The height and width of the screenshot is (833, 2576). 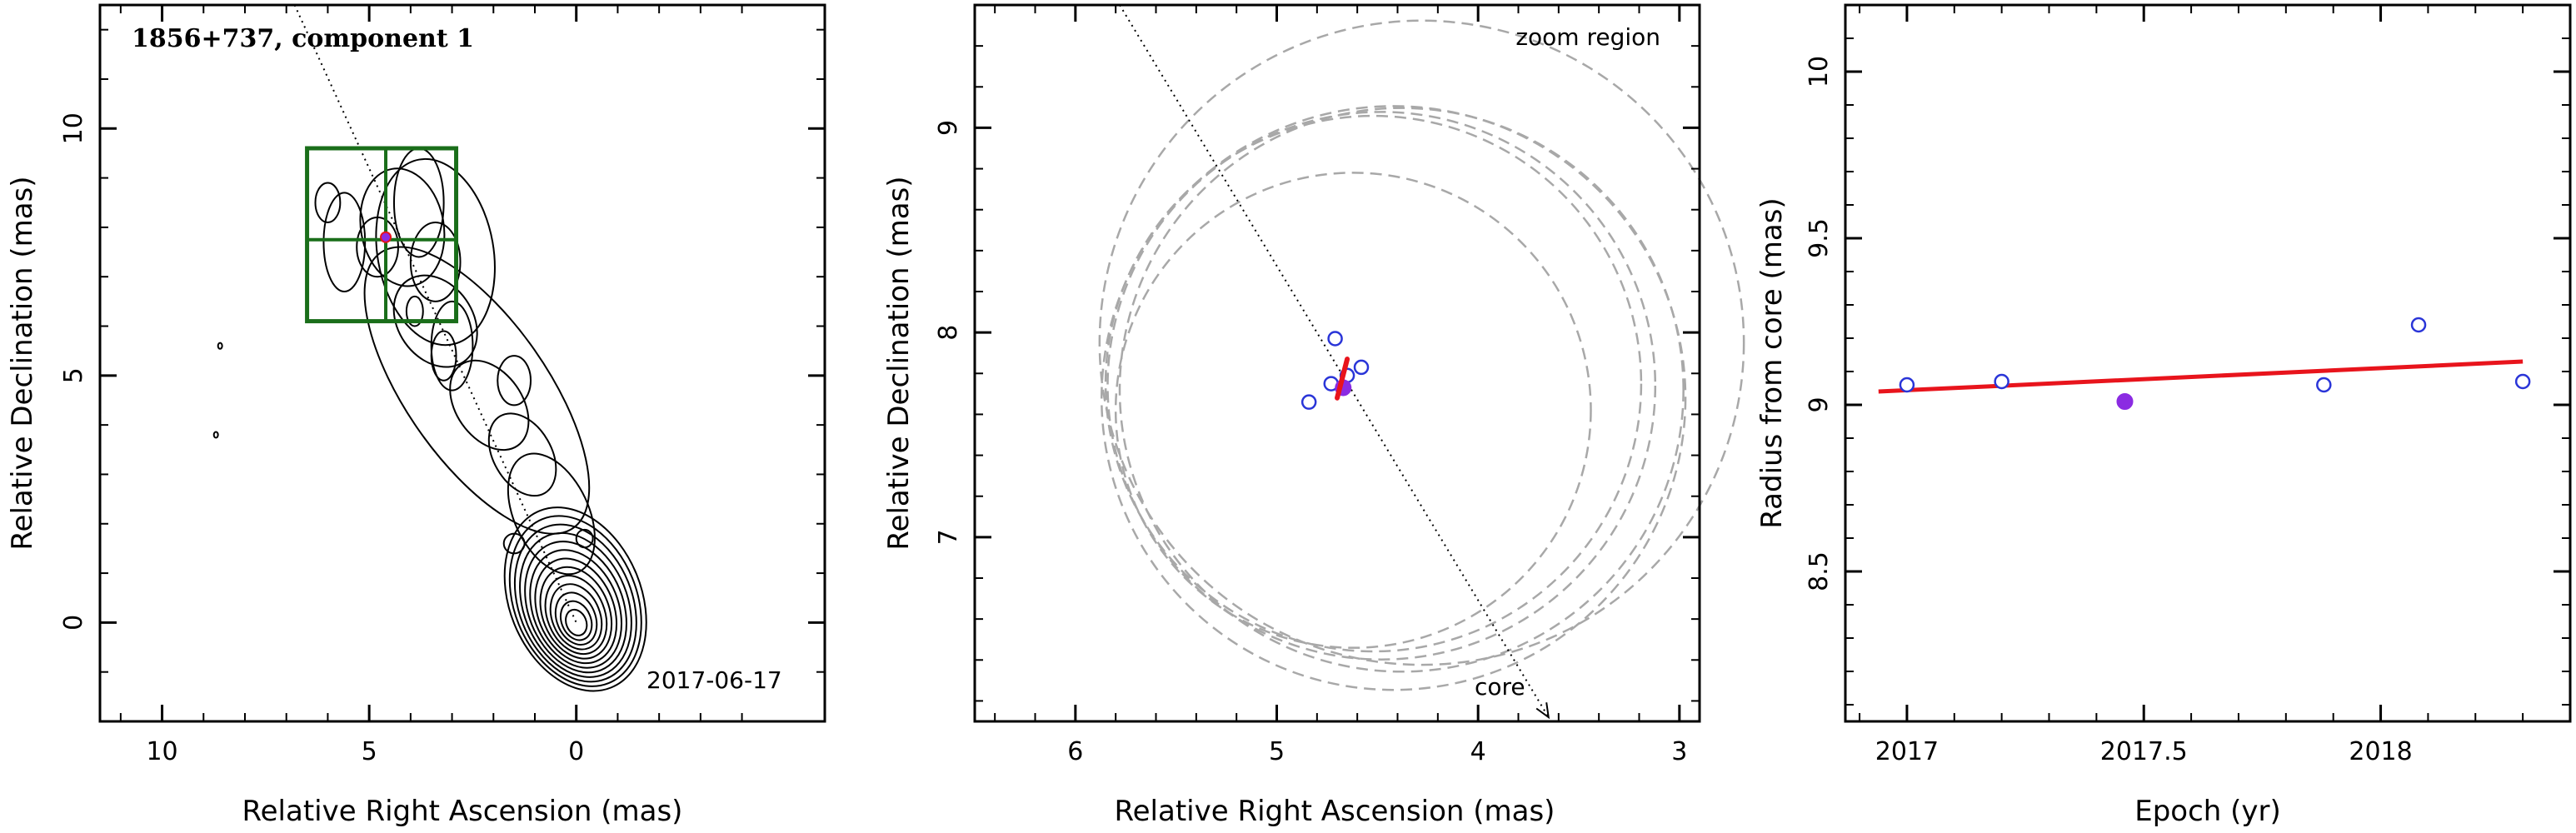 I want to click on x-tick-label: 6, so click(x=1075, y=751).